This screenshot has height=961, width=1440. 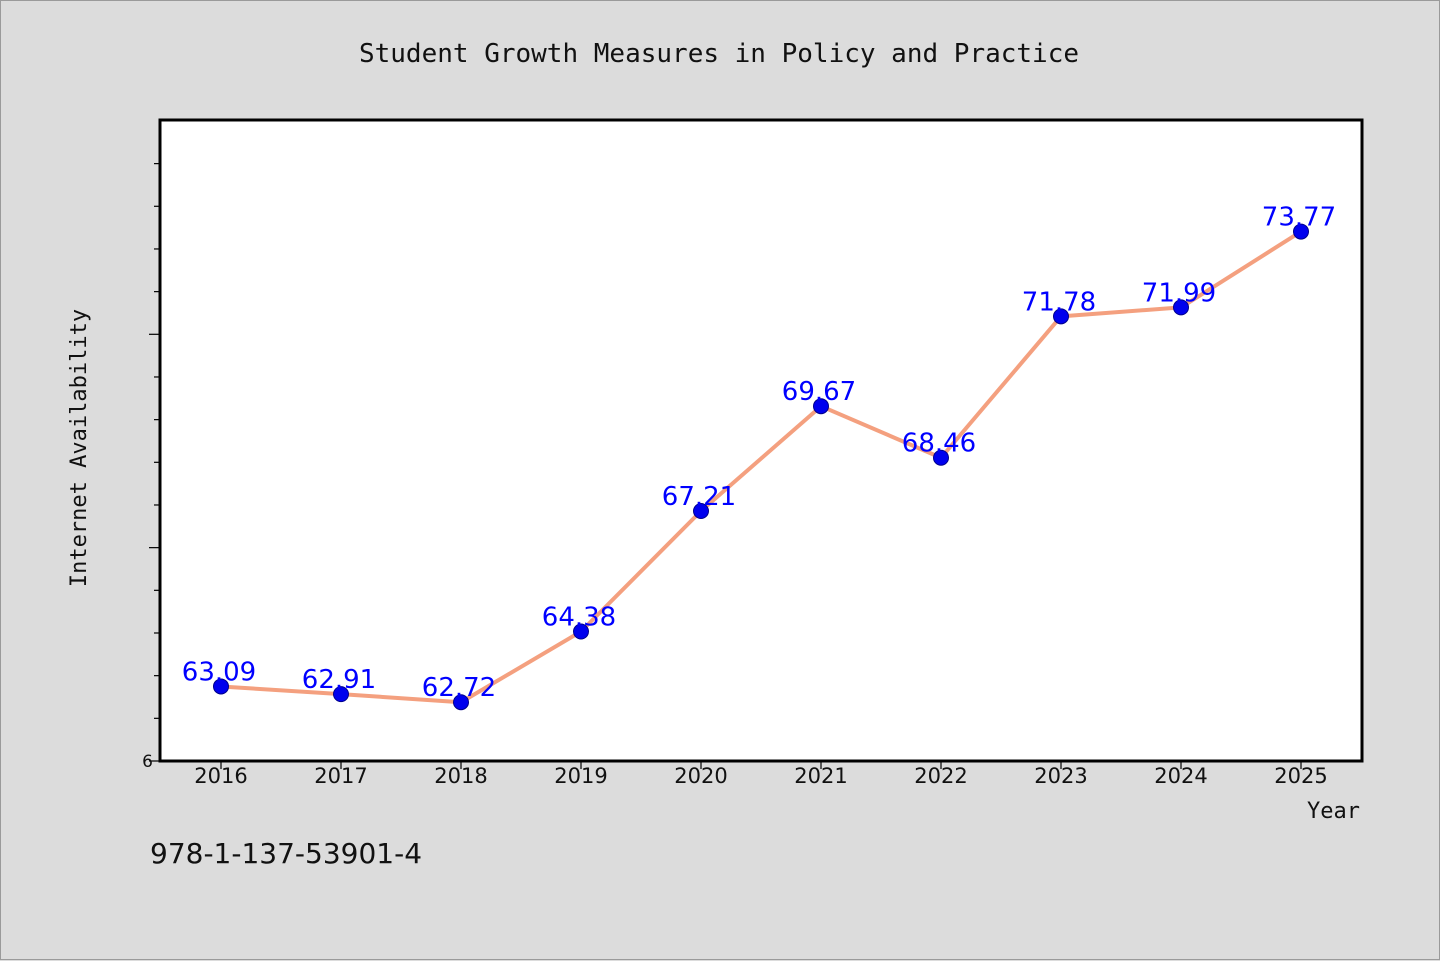 What do you see at coordinates (1179, 293) in the screenshot?
I see `data-label: 71.99` at bounding box center [1179, 293].